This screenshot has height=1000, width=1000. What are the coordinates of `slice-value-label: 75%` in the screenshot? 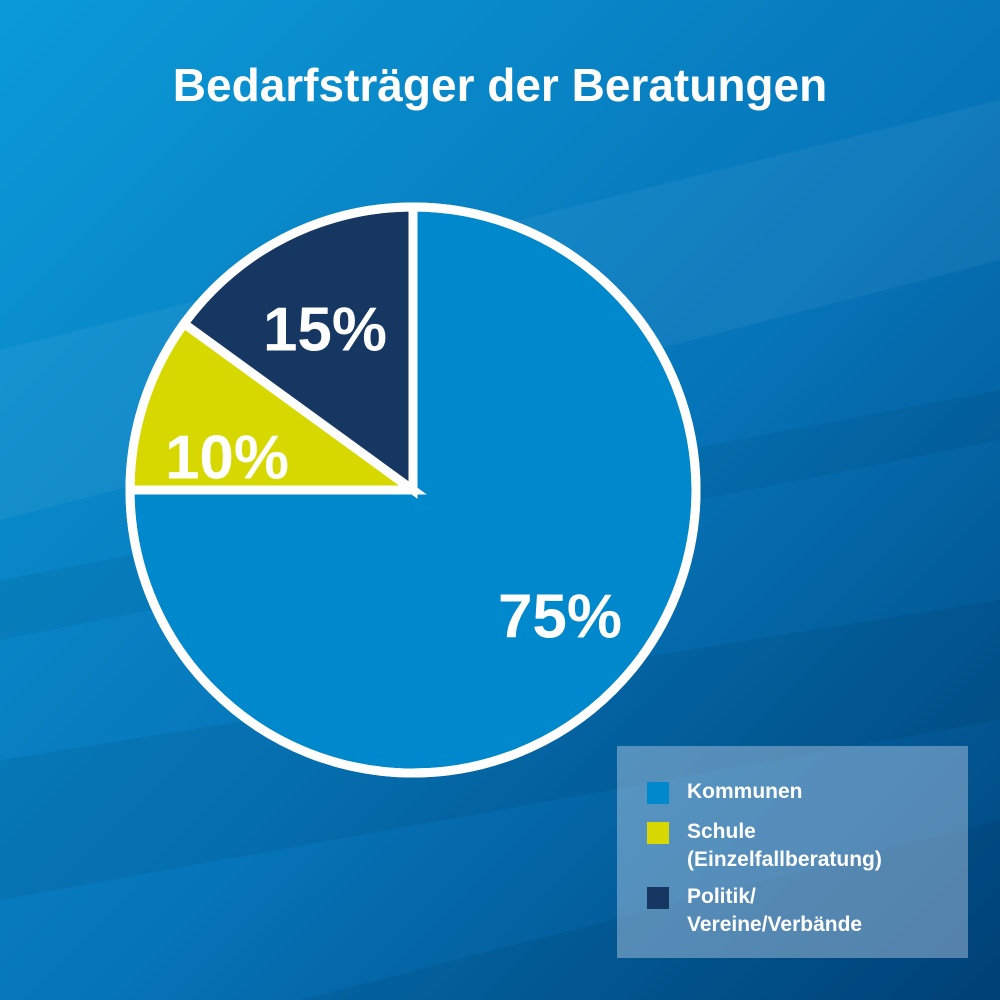 It's located at (560, 617).